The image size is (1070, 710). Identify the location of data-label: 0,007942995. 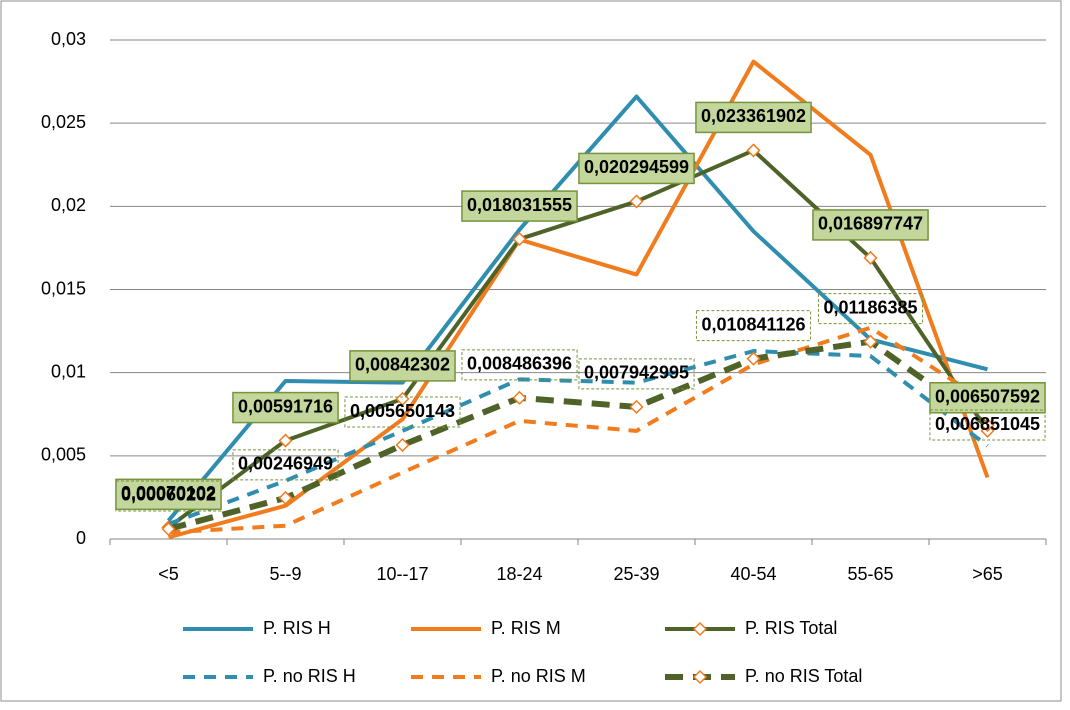
(636, 374).